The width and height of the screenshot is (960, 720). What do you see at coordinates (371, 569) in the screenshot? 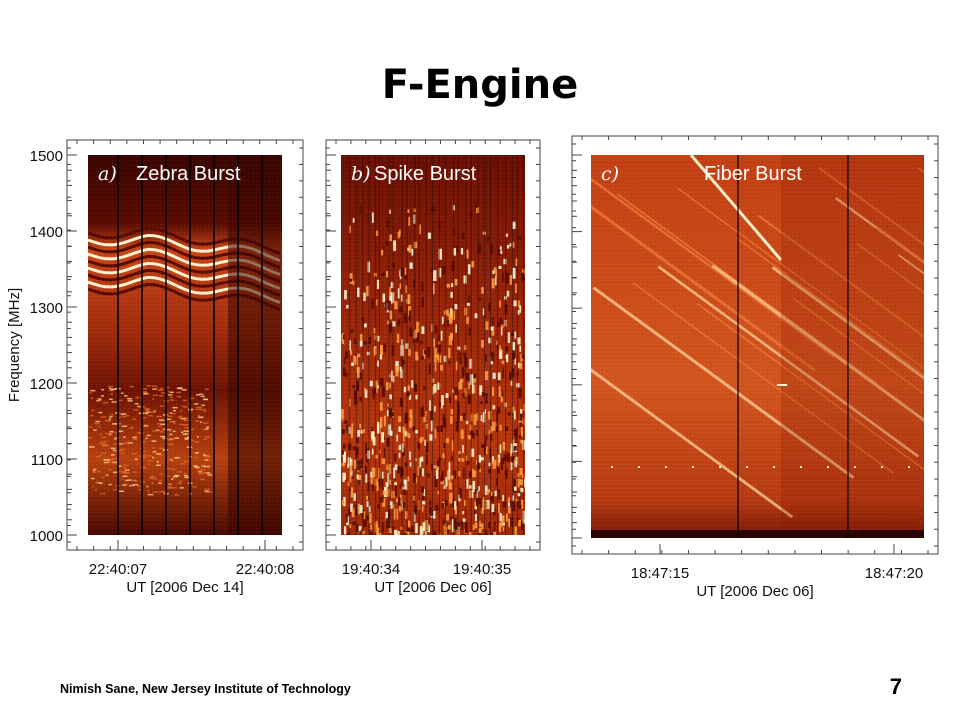
I see `x-tick-label: 19:40:34` at bounding box center [371, 569].